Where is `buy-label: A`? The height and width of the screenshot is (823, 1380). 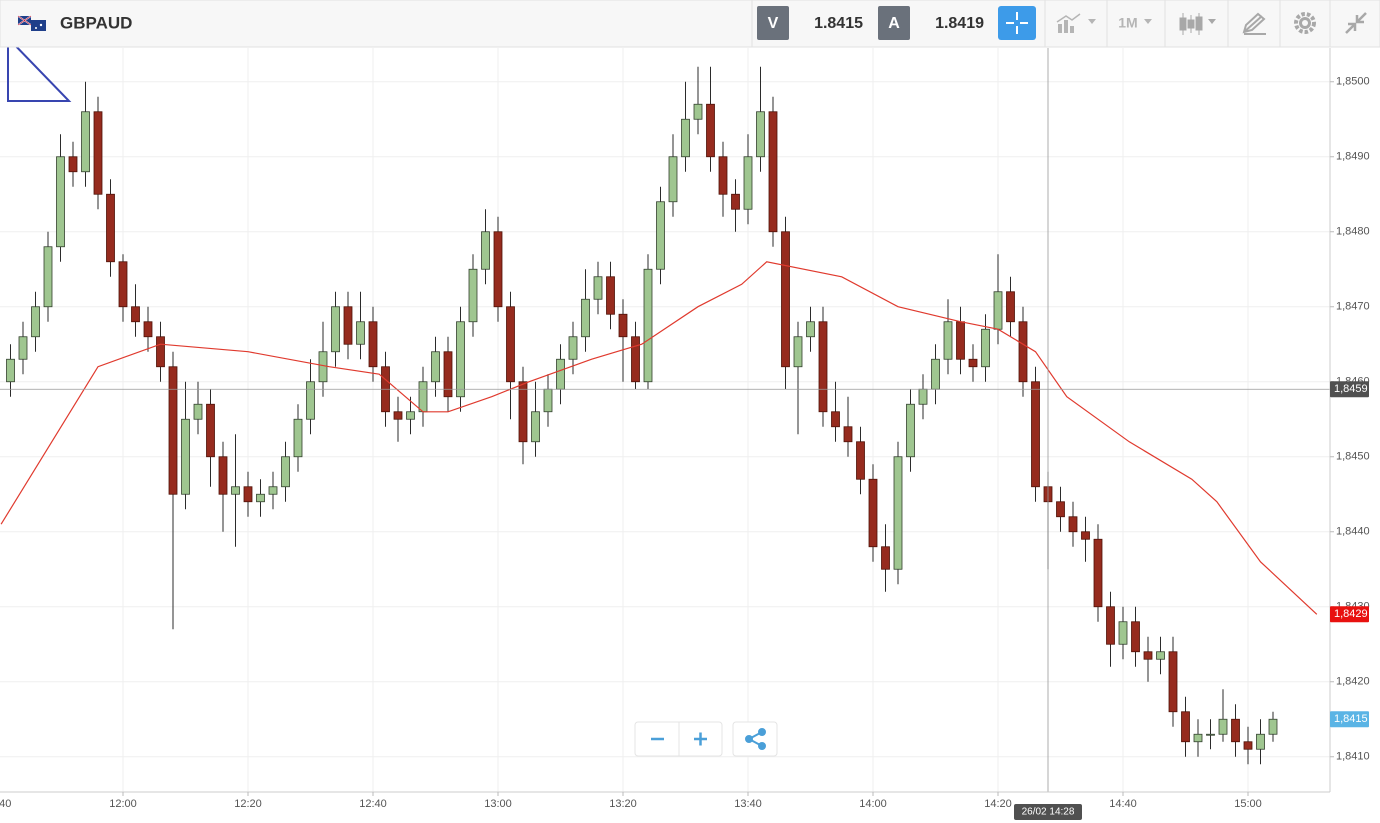
buy-label: A is located at coordinates (894, 23).